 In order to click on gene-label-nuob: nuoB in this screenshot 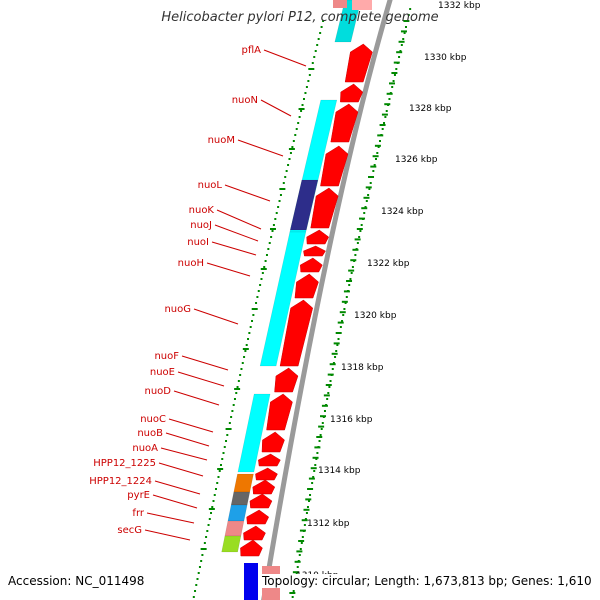, I will do `click(150, 433)`.